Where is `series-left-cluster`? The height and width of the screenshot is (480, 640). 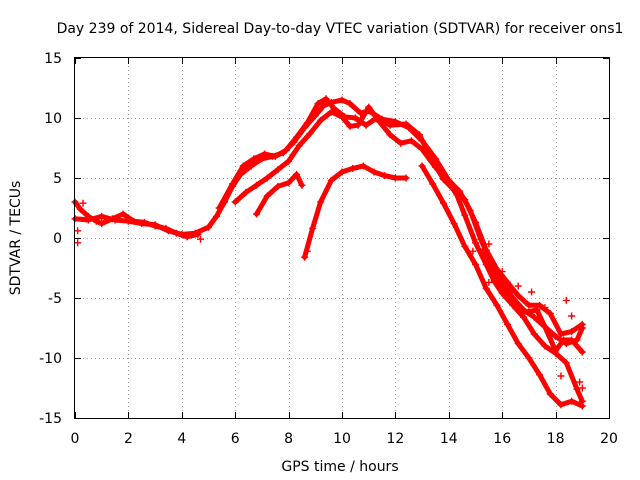 series-left-cluster is located at coordinates (136, 219).